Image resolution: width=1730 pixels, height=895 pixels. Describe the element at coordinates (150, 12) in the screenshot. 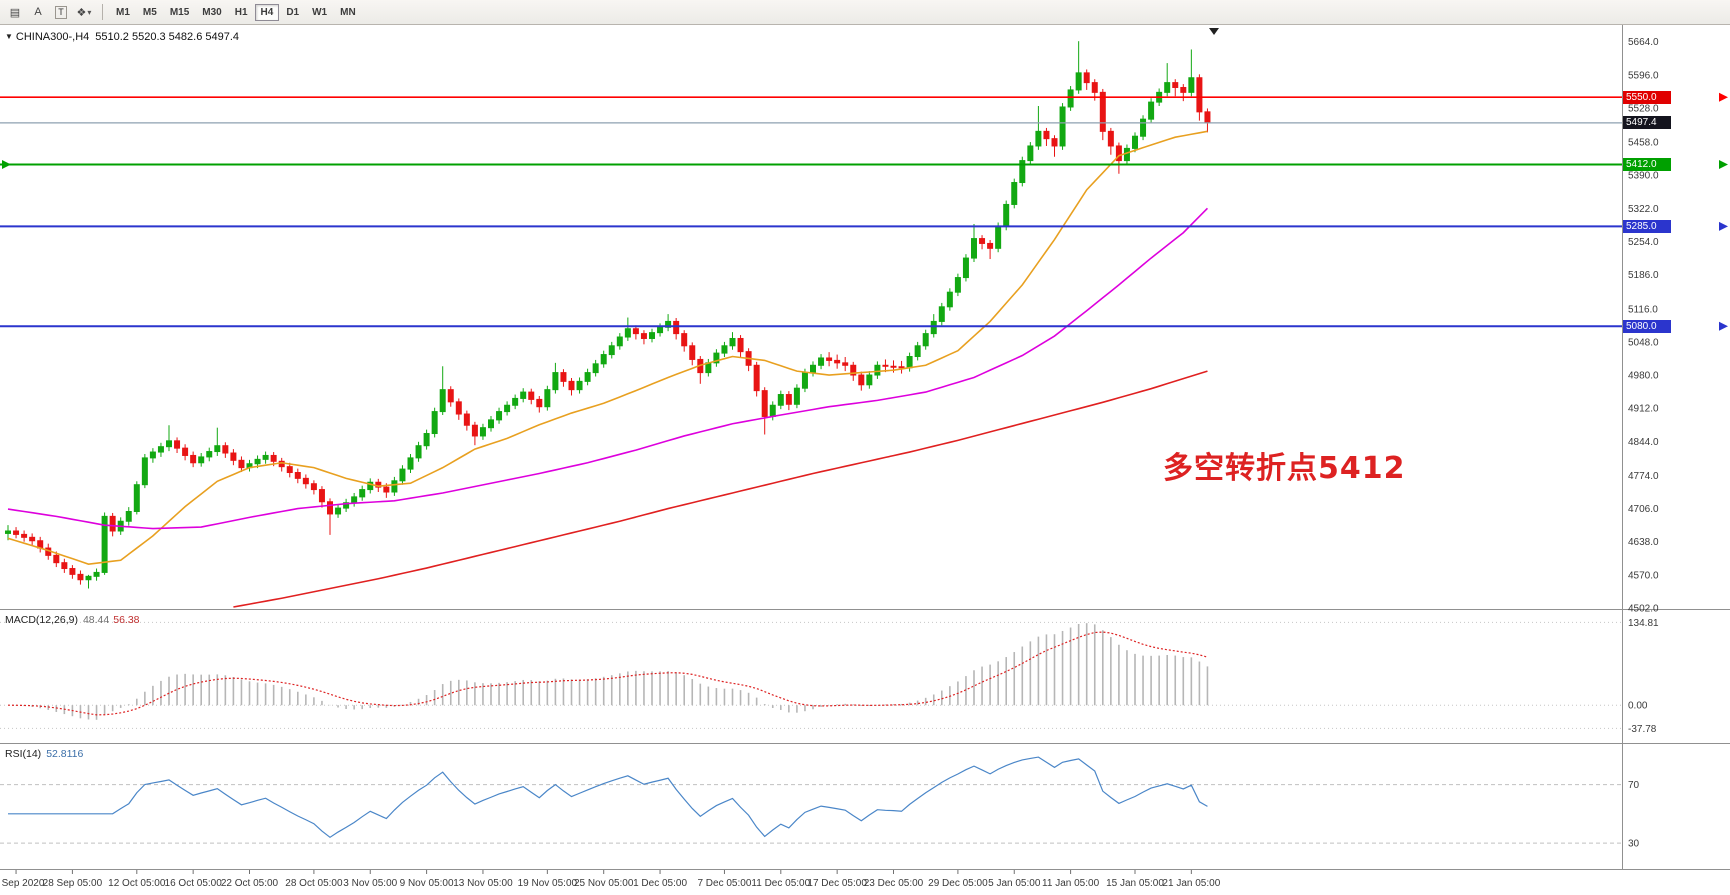

I see `timeframe-m5-button: M5` at that location.